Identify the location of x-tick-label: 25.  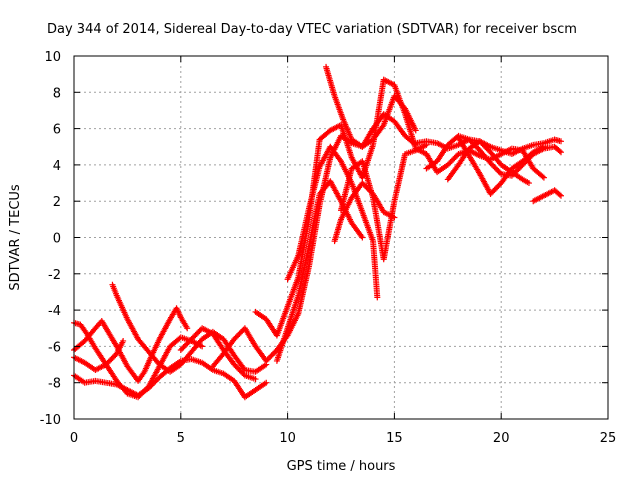
(608, 438).